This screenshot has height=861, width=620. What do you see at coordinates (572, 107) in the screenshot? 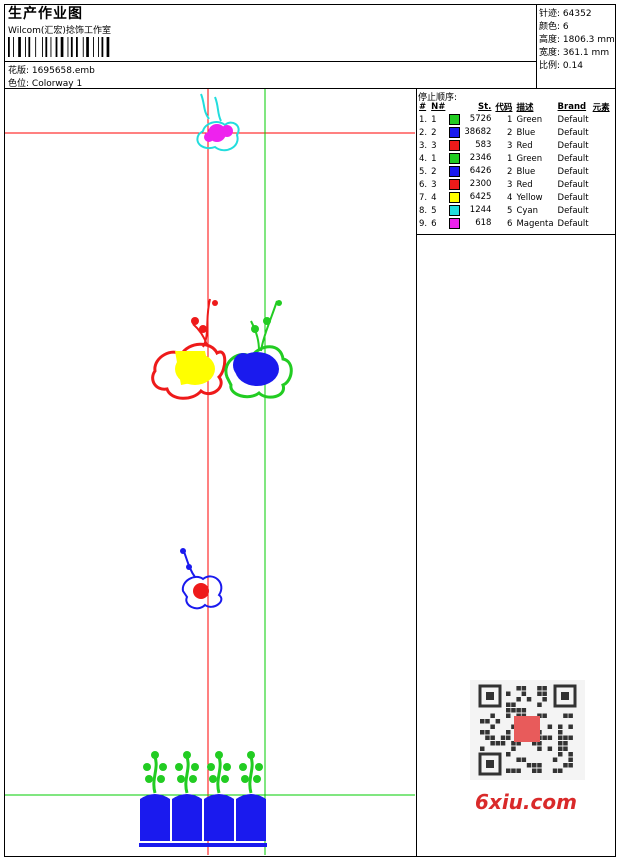
I see `col-brand: Brand` at bounding box center [572, 107].